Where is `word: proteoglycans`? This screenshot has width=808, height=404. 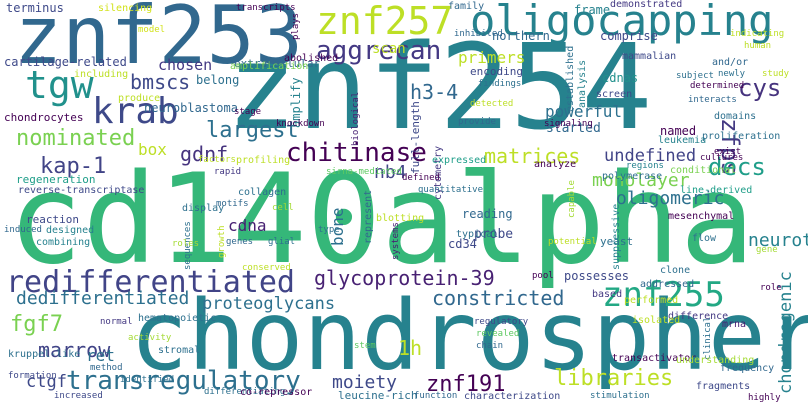
word: proteoglycans is located at coordinates (269, 304).